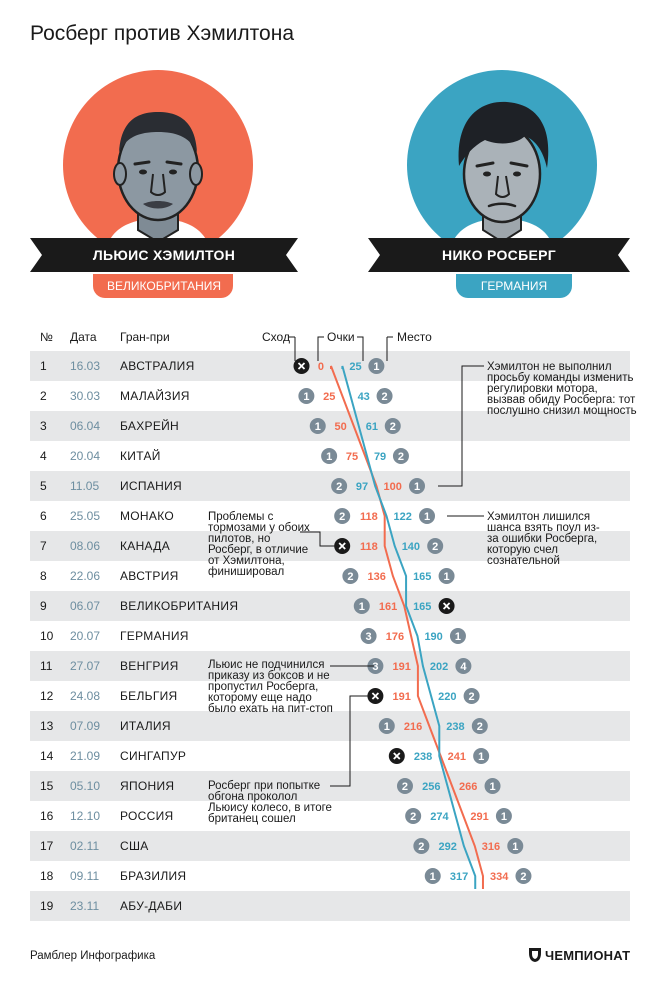 This screenshot has height=990, width=660. Describe the element at coordinates (155, 396) in the screenshot. I see `race-name: МАЛАЙЗИЯ` at that location.